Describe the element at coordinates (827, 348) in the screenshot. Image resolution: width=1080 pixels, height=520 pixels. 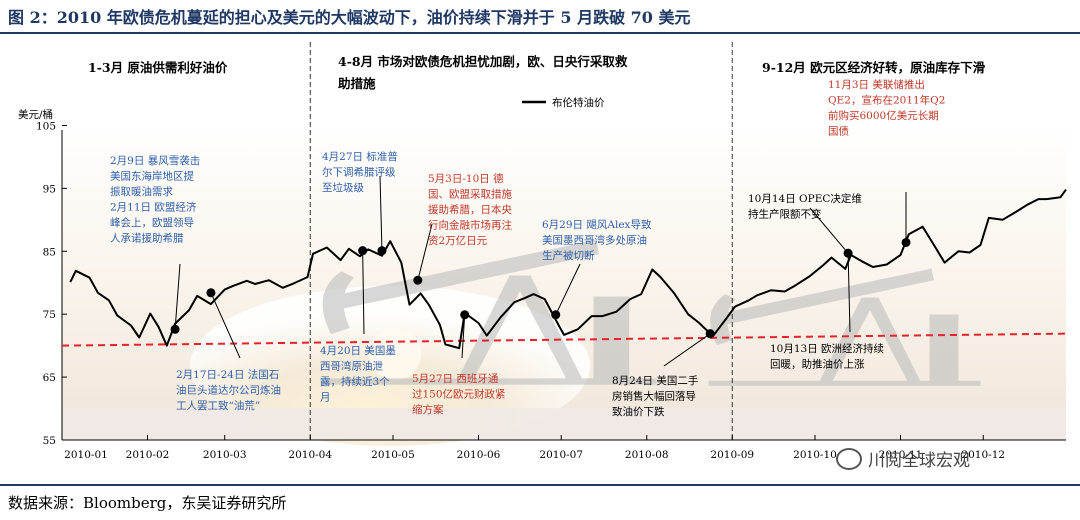
I see `annotation-11-line-1: 10月13日 欧洲经济持续` at that location.